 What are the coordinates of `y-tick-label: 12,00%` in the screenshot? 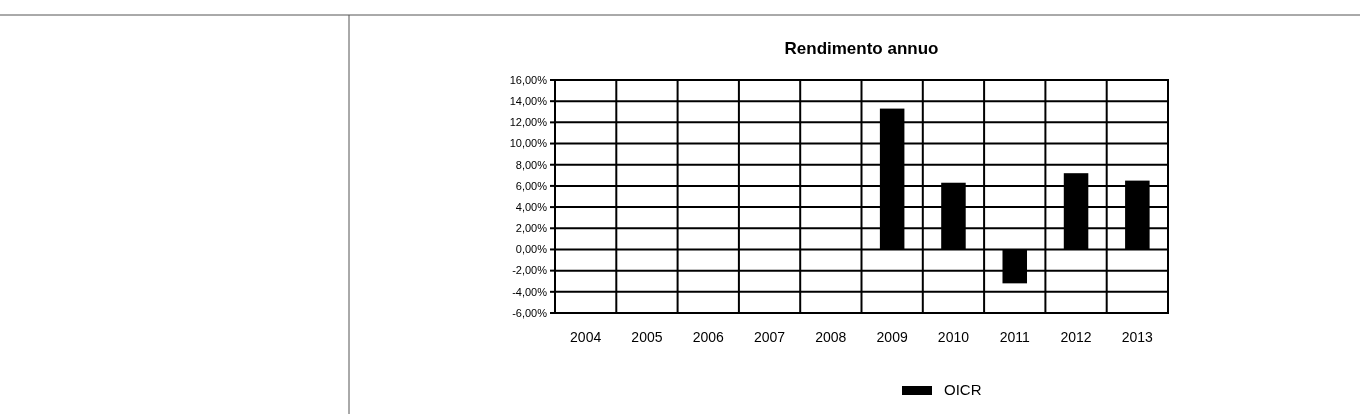 It's located at (528, 122).